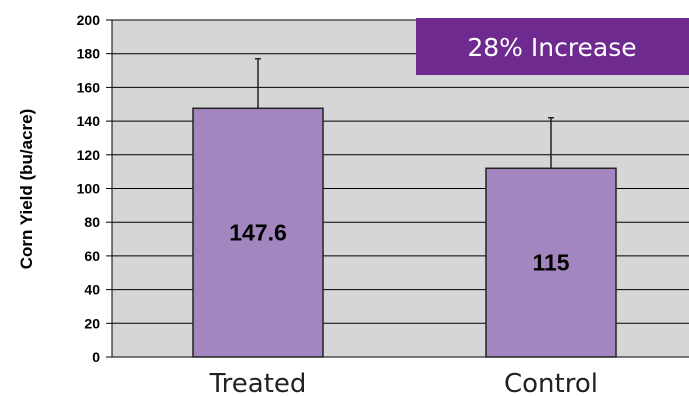  What do you see at coordinates (89, 189) in the screenshot?
I see `y-tick-label: 100` at bounding box center [89, 189].